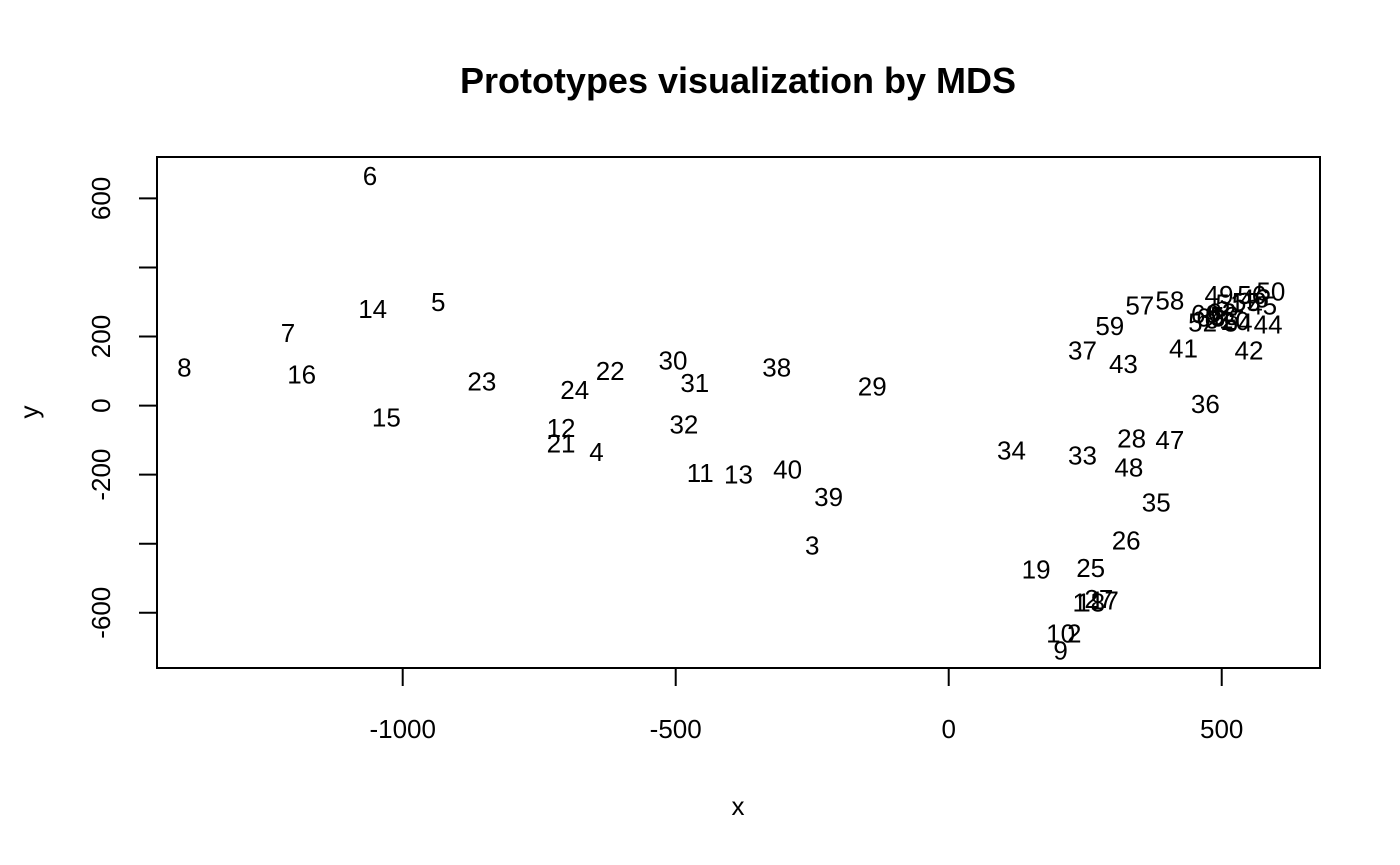 The height and width of the screenshot is (865, 1400). What do you see at coordinates (1169, 300) in the screenshot?
I see `point-label: 58` at bounding box center [1169, 300].